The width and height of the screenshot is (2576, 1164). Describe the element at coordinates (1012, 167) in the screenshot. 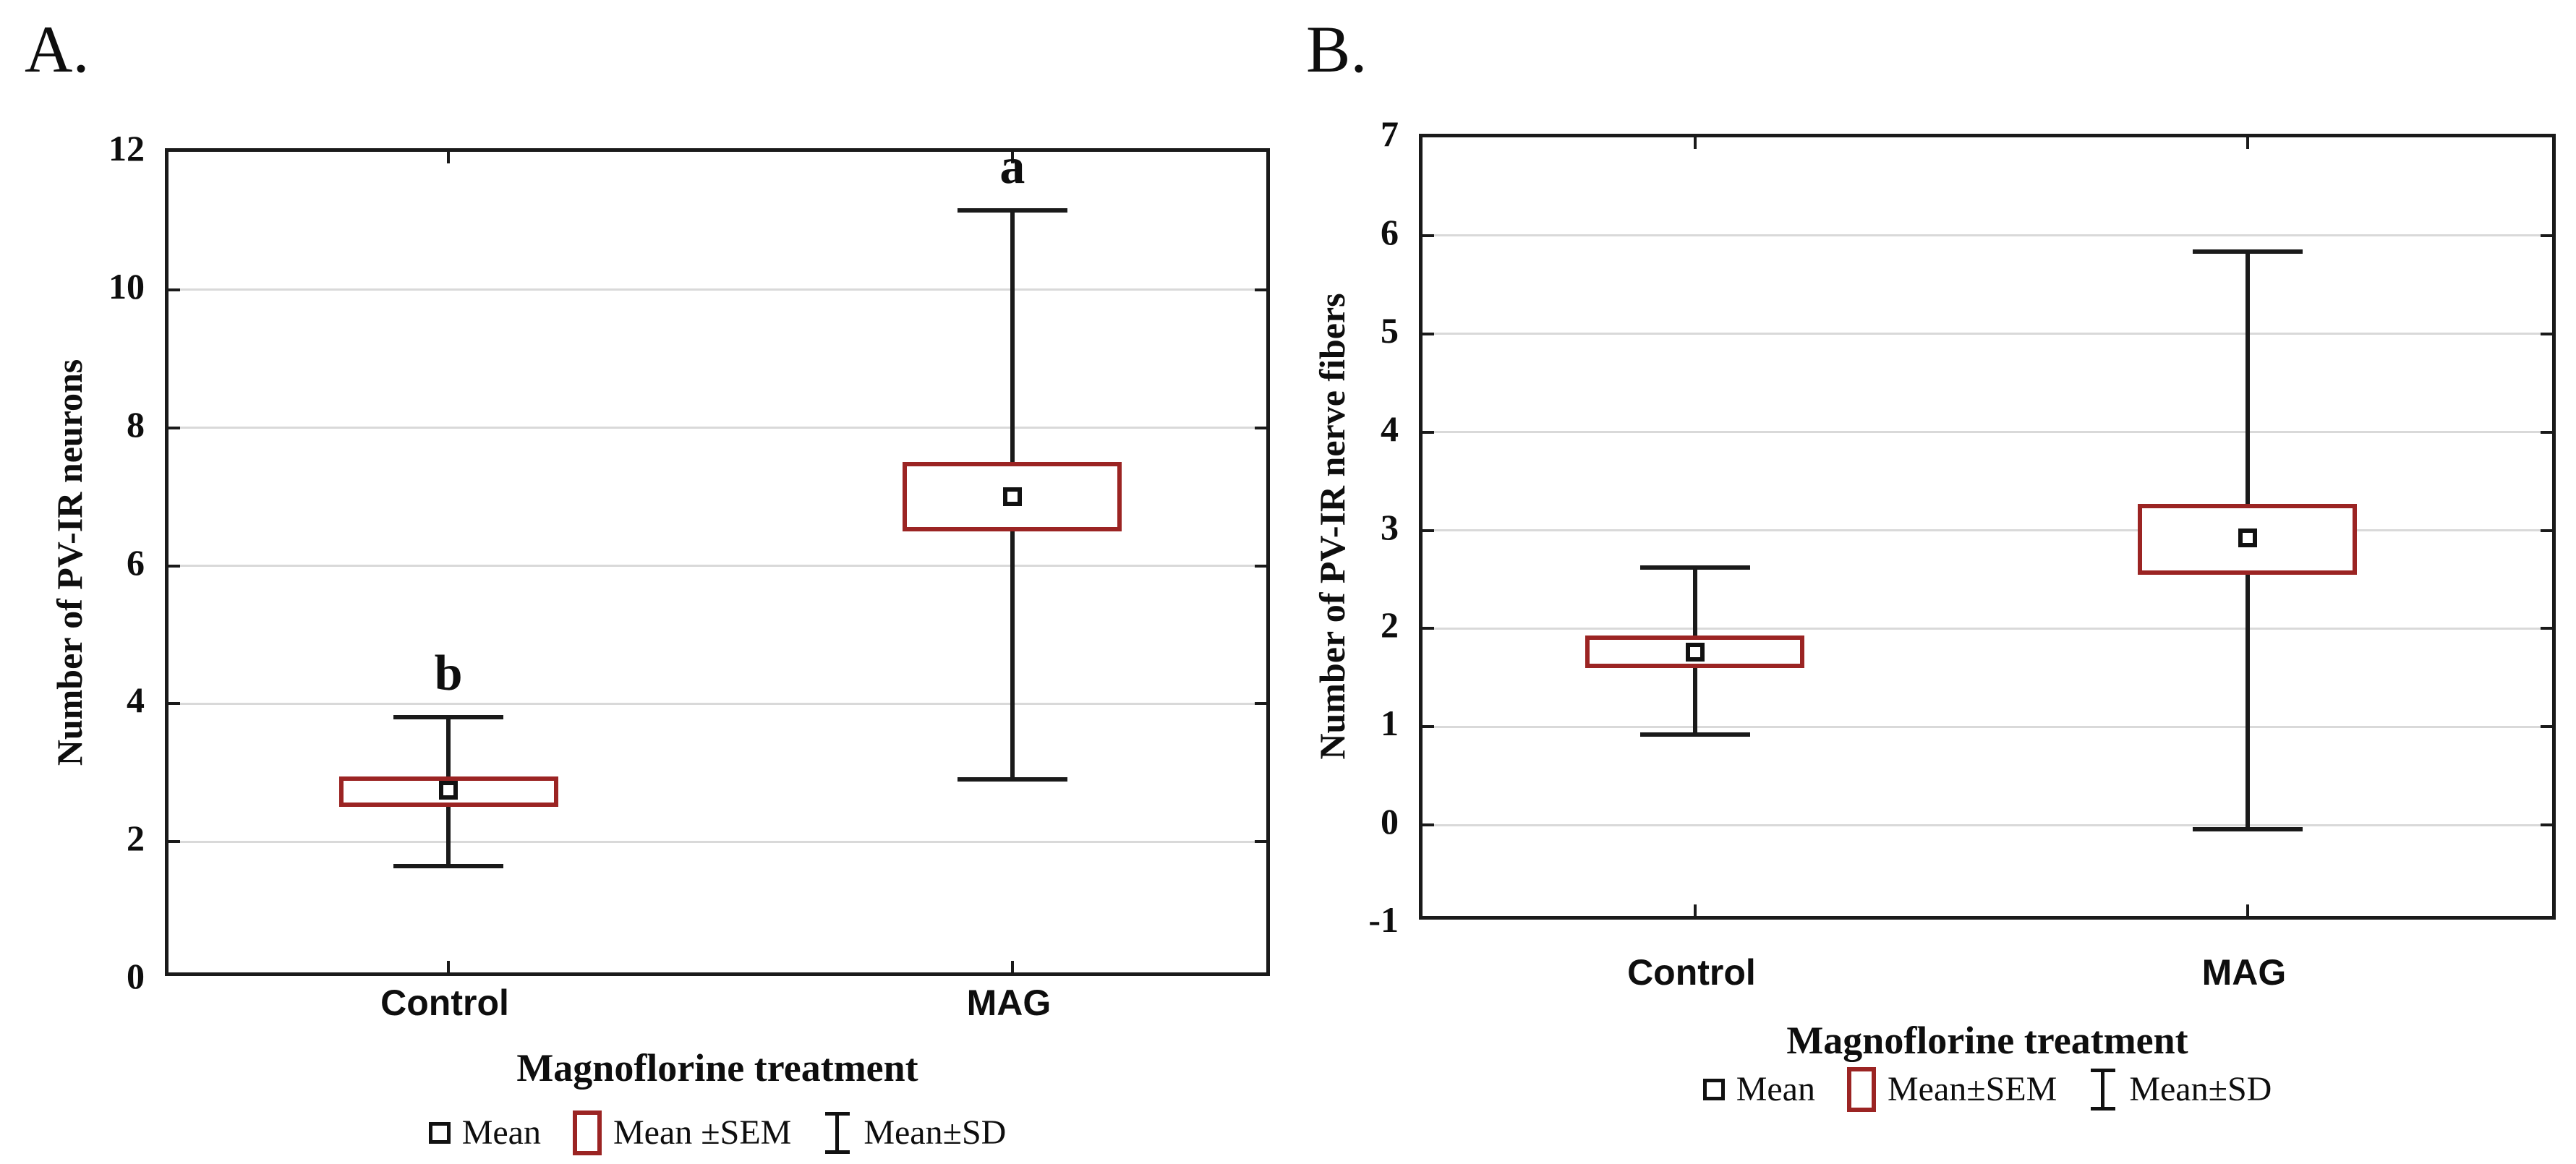

I see `significance-letter: a` at that location.